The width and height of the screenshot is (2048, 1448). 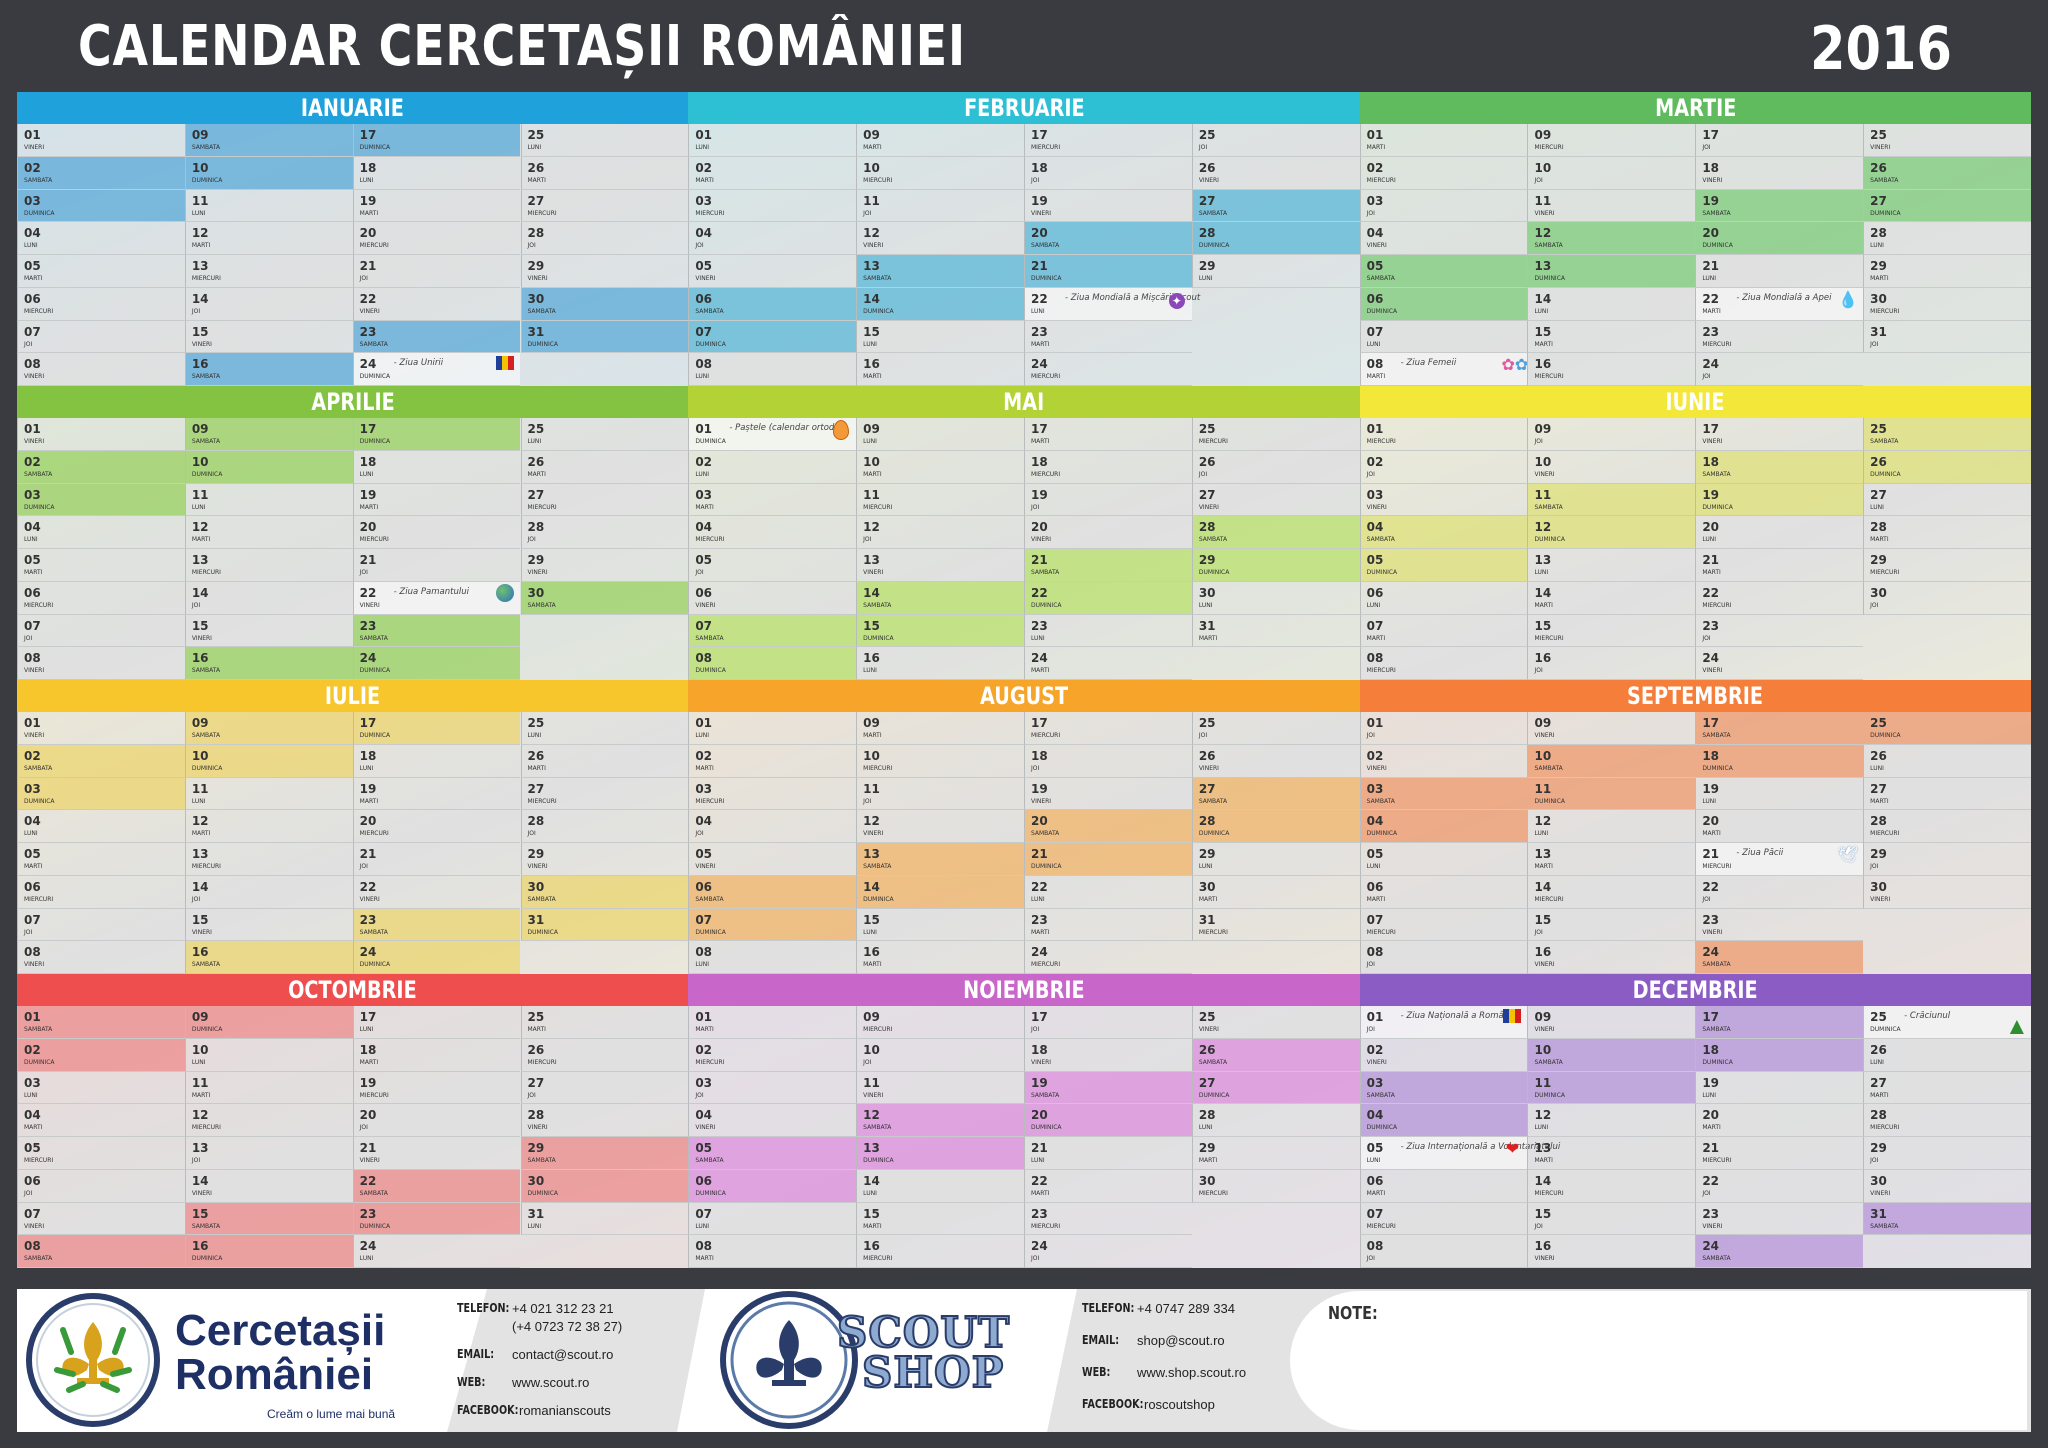 I want to click on month-title: IANUARIE, so click(x=353, y=108).